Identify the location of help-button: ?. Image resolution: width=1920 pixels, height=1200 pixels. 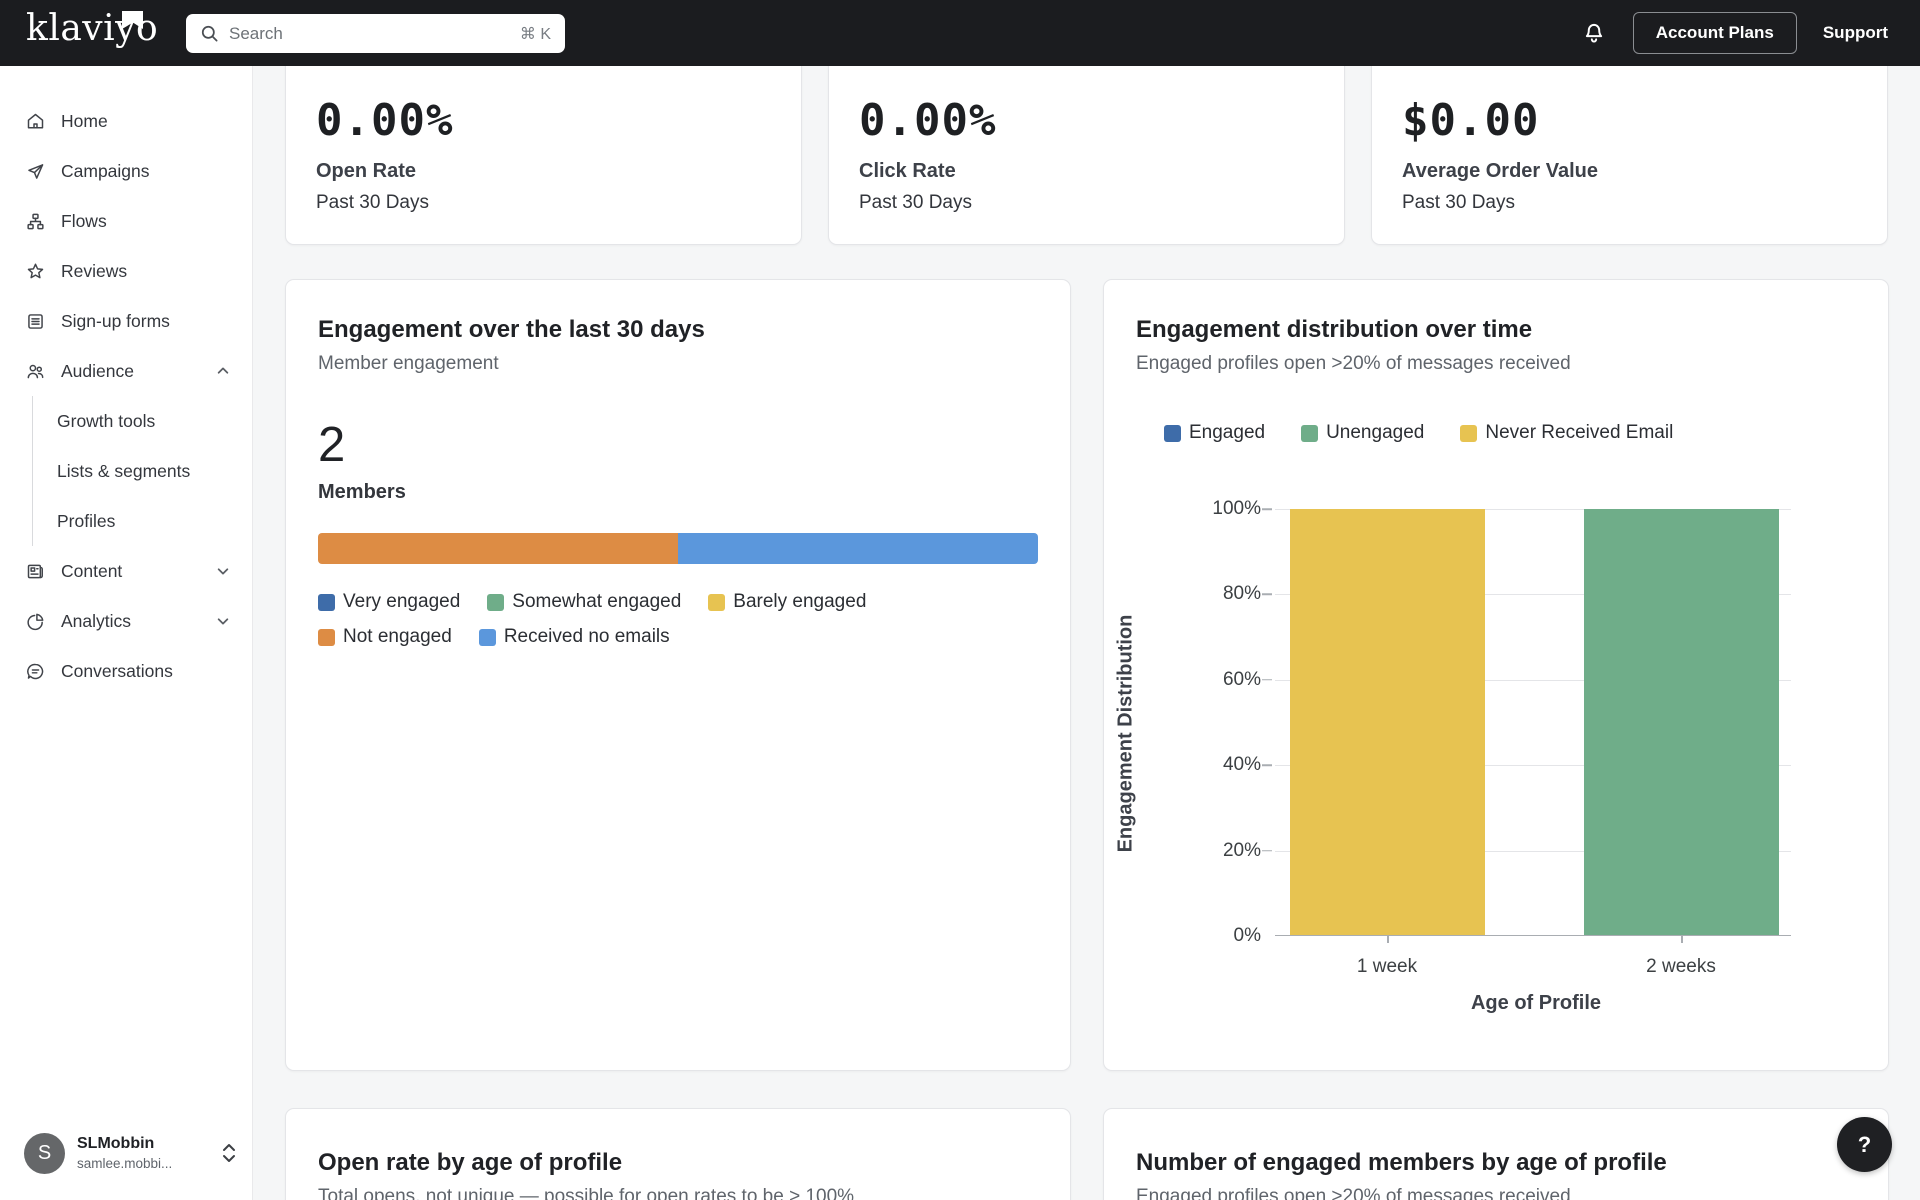
(1864, 1144).